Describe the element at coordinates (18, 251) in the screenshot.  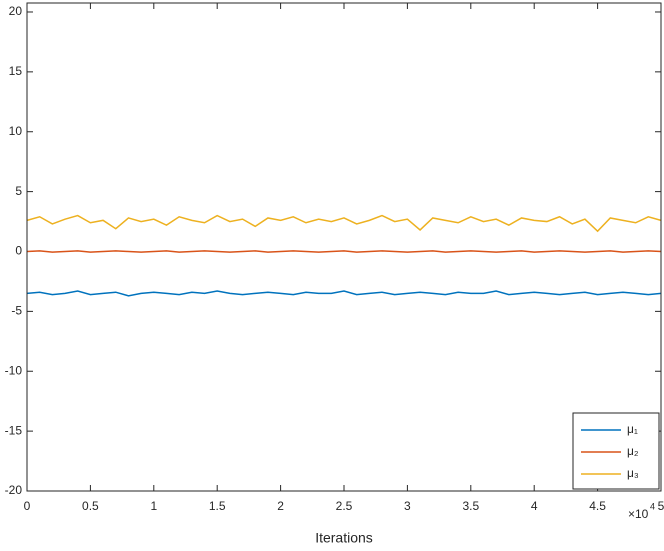
I see `y-tick-label: 0` at that location.